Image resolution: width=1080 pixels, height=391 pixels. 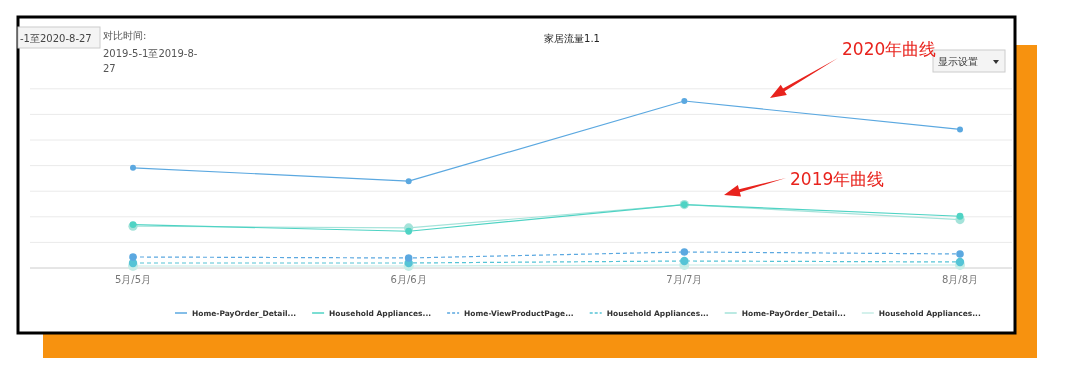 I want to click on x-tick-label: 8月/8月, so click(x=960, y=279).